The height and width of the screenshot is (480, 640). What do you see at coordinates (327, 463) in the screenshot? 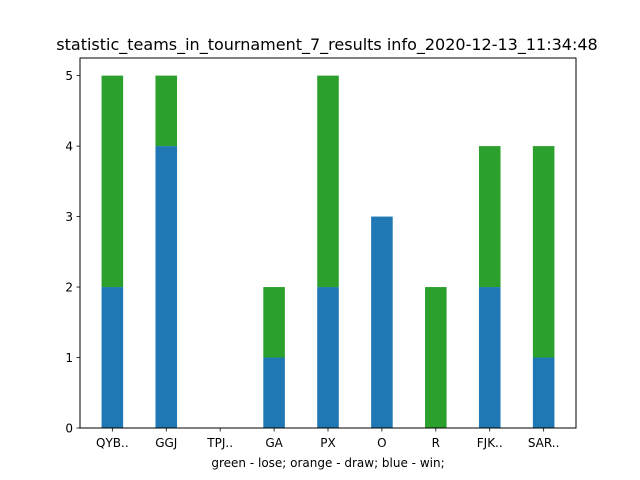
I see `x-axis-label: green - lose; orange - draw; blue - win;` at bounding box center [327, 463].